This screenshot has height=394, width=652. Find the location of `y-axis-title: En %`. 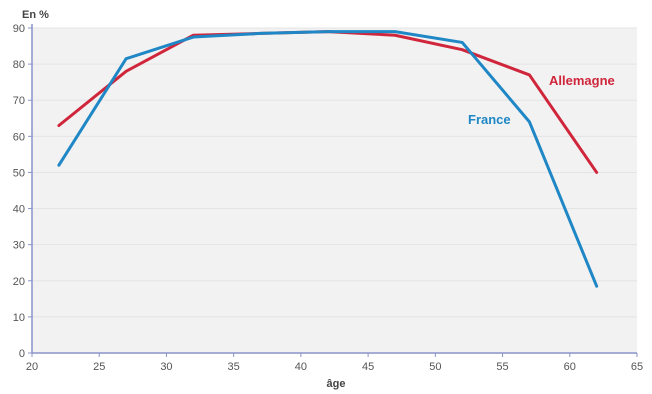

y-axis-title: En % is located at coordinates (35, 15).